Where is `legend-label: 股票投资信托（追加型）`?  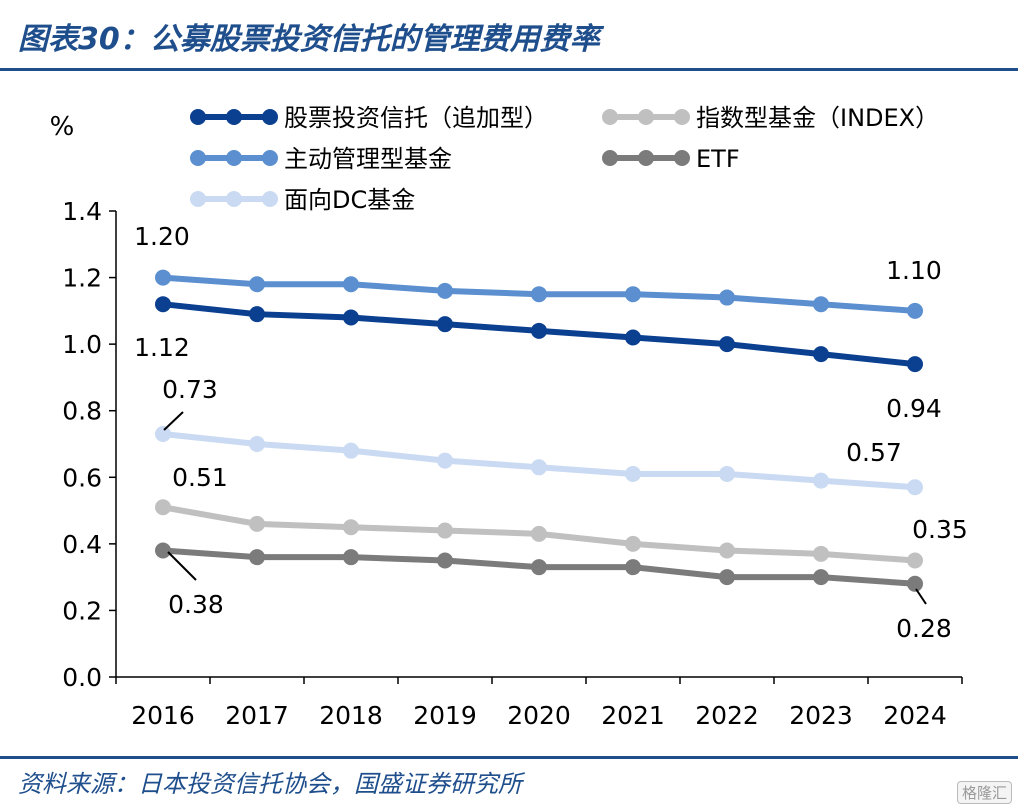 legend-label: 股票投资信托（追加型） is located at coordinates (416, 118).